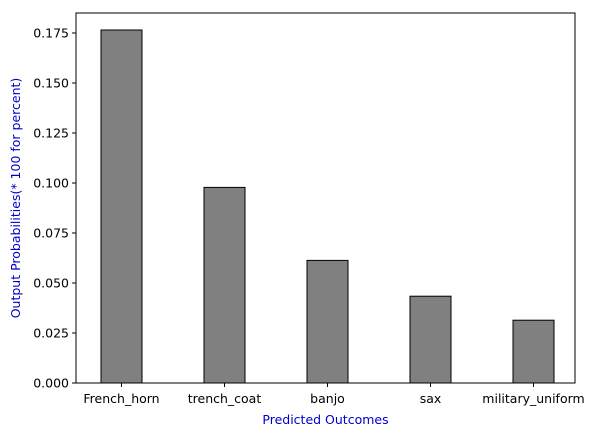 This screenshot has width=599, height=436. What do you see at coordinates (54, 208) in the screenshot?
I see `y-axis: 0.000 0.025 0.050 0.075 0.100 0.125 0.150 0.175` at bounding box center [54, 208].